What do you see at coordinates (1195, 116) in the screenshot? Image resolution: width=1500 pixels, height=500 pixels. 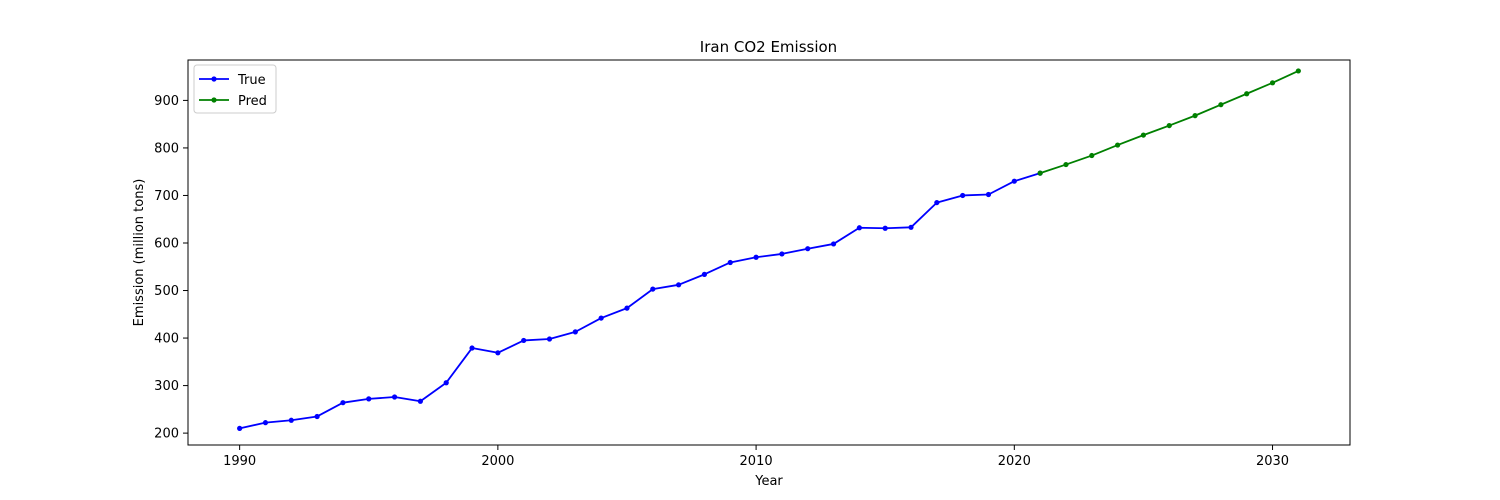 I see `data-point-pred-2027` at bounding box center [1195, 116].